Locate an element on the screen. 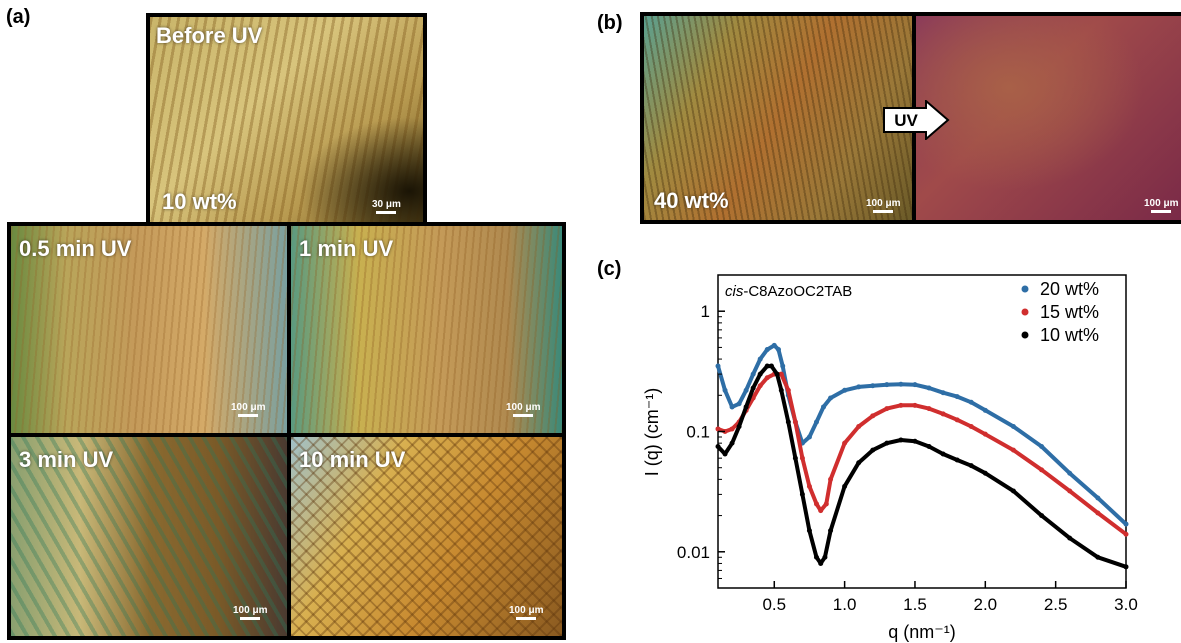  uv-arrow-icon: UV is located at coordinates (916, 120).